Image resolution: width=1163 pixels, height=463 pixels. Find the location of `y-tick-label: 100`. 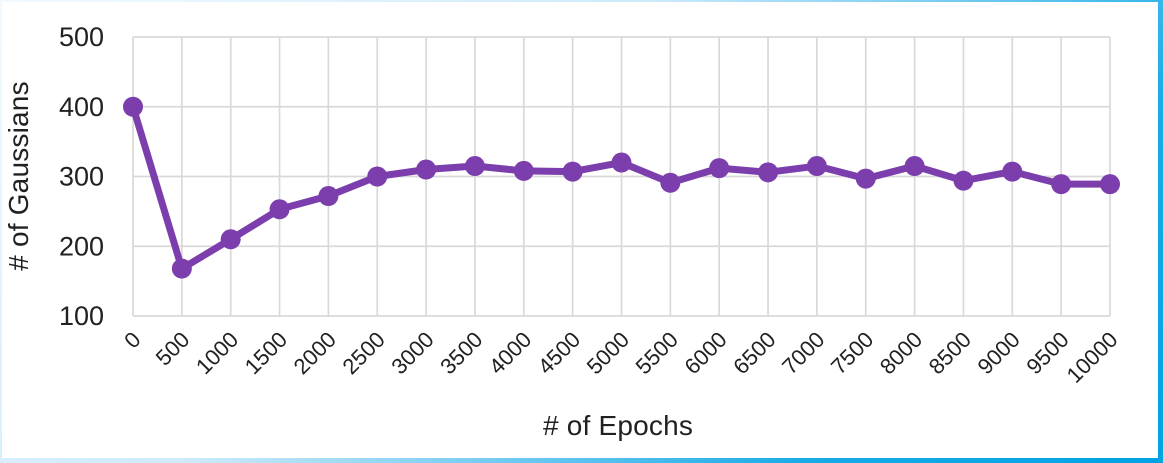

y-tick-label: 100 is located at coordinates (81, 316).